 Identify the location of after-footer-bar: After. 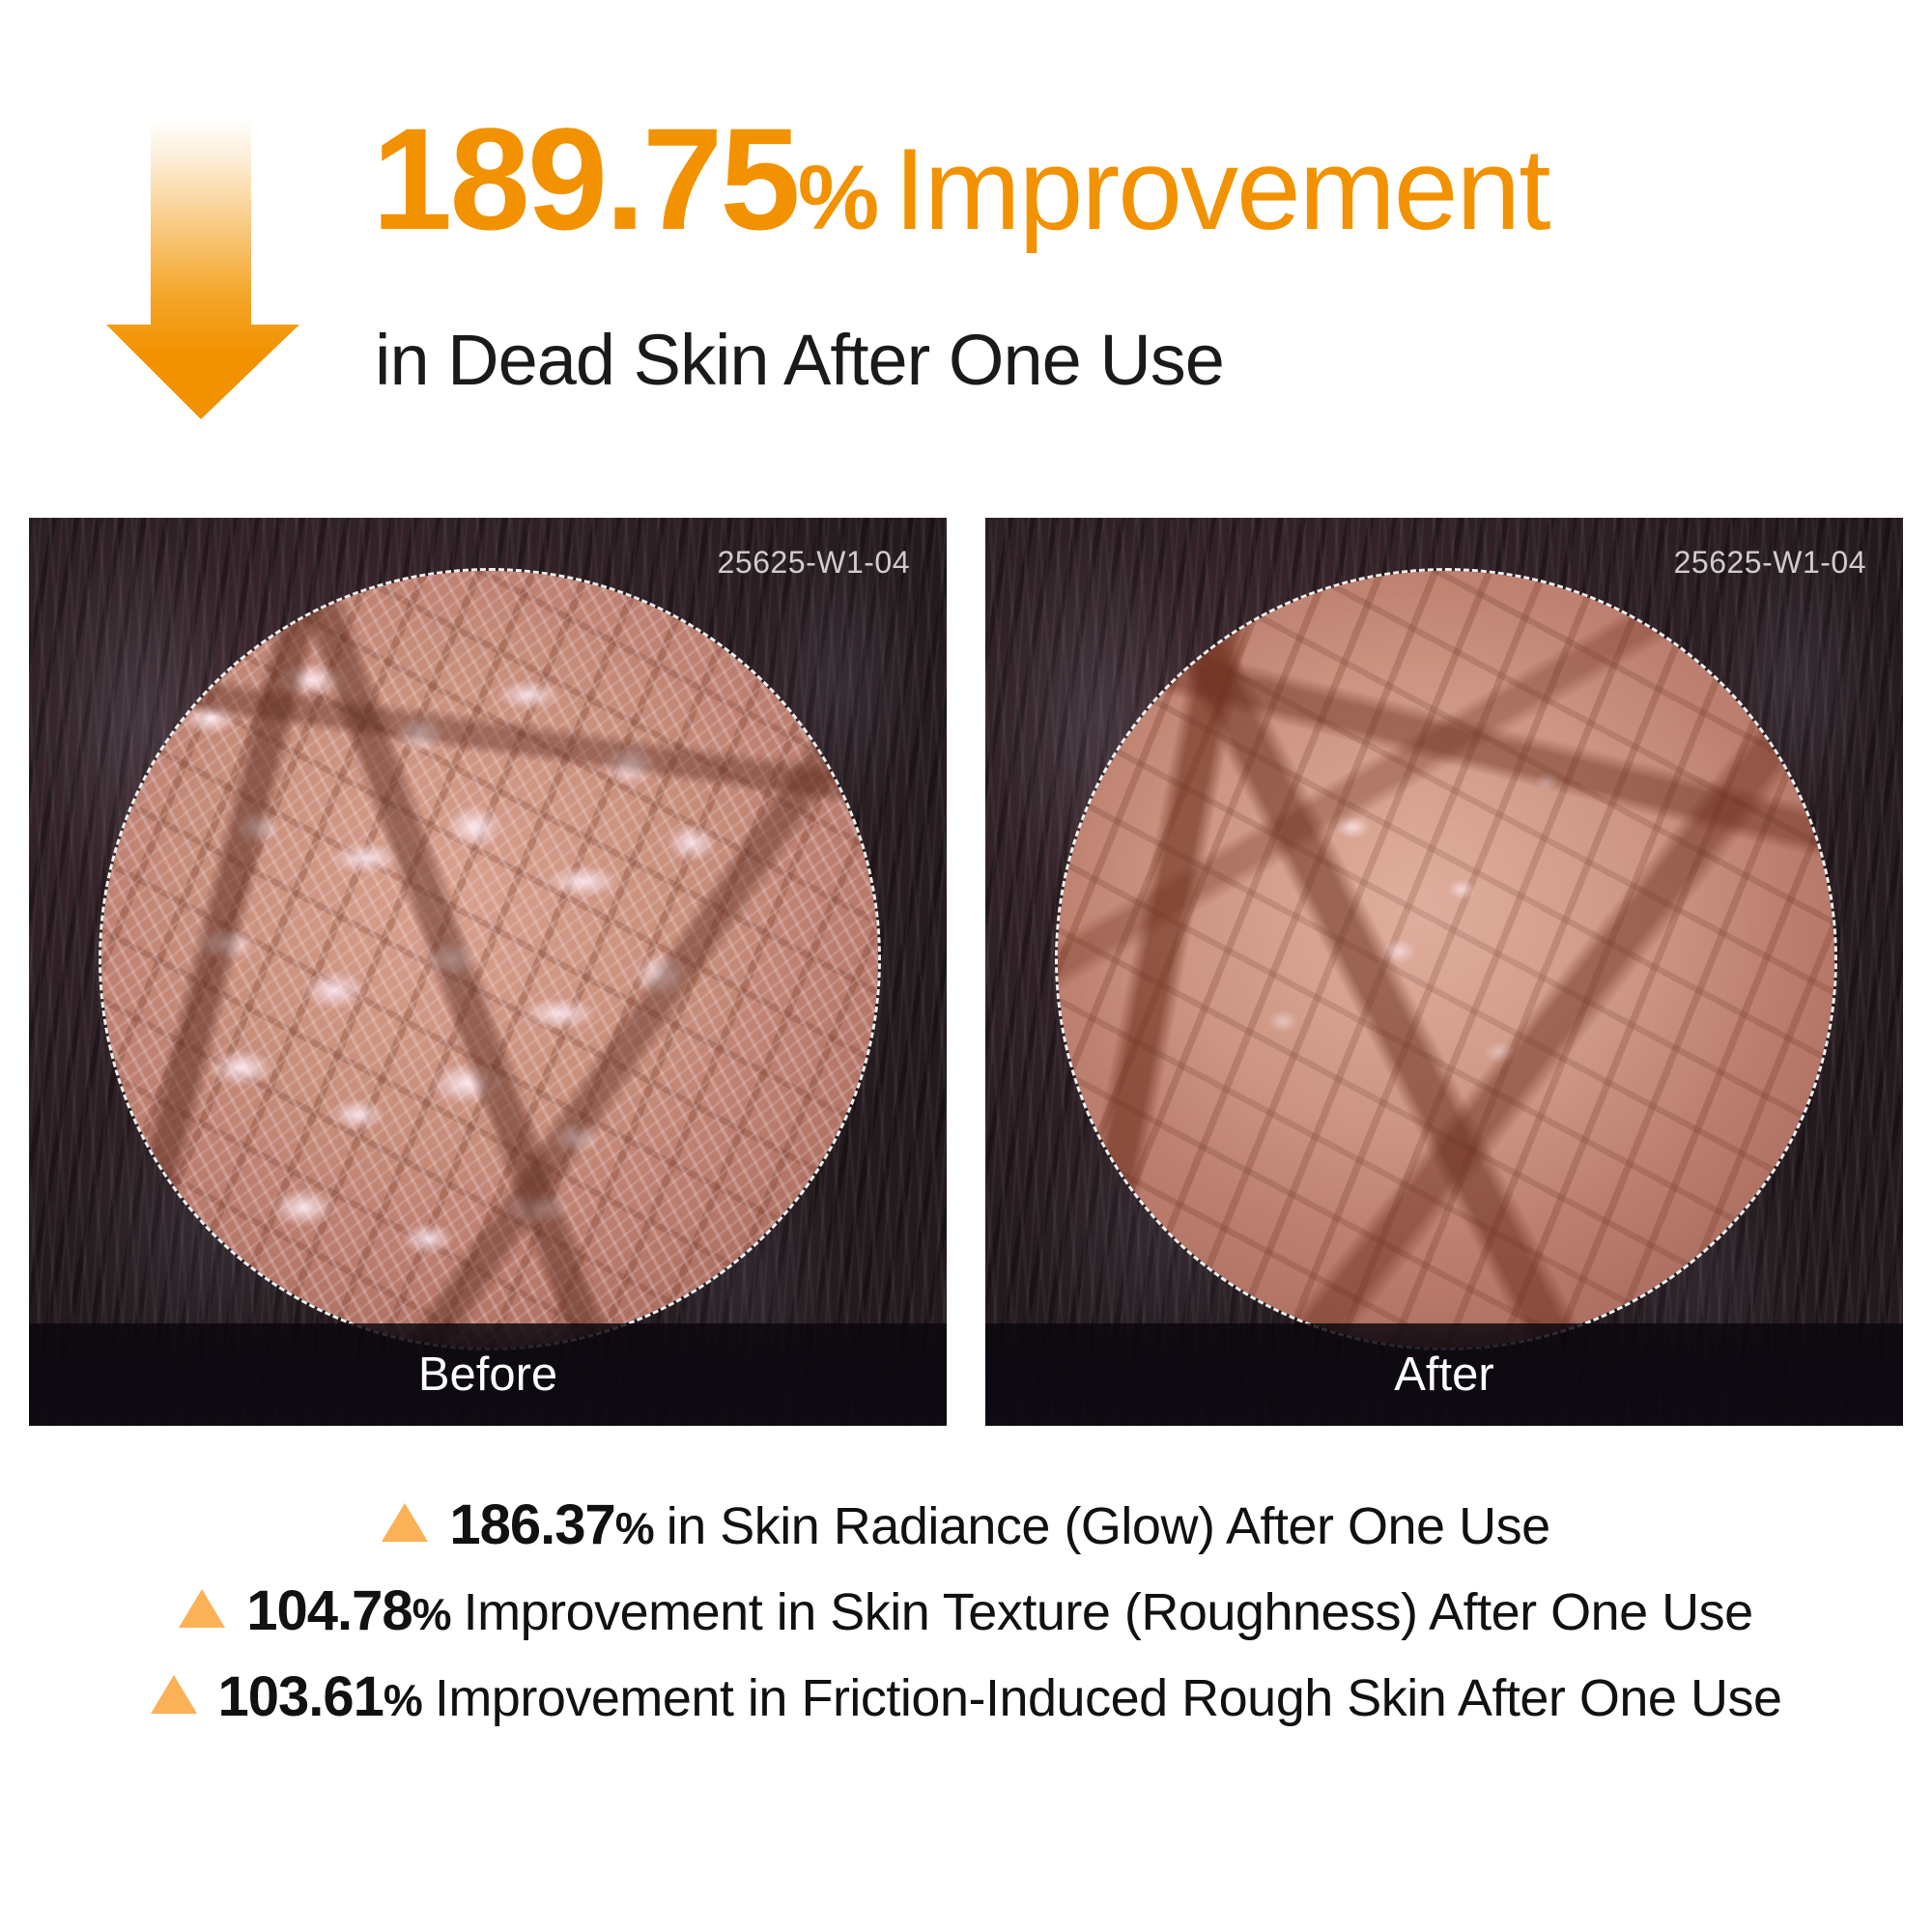
(1444, 1374).